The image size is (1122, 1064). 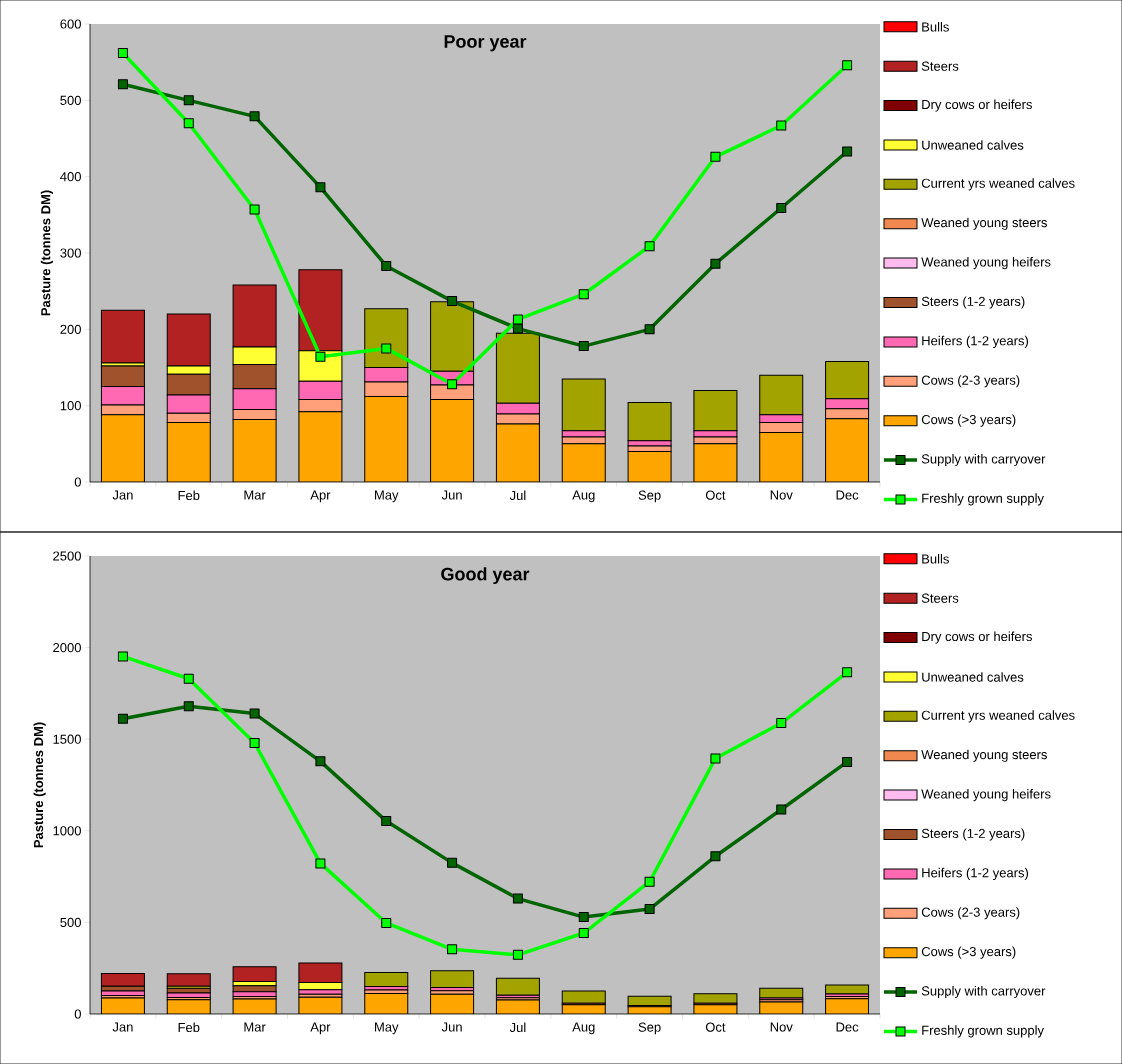 I want to click on y-tick-label: 2000, so click(x=67, y=647).